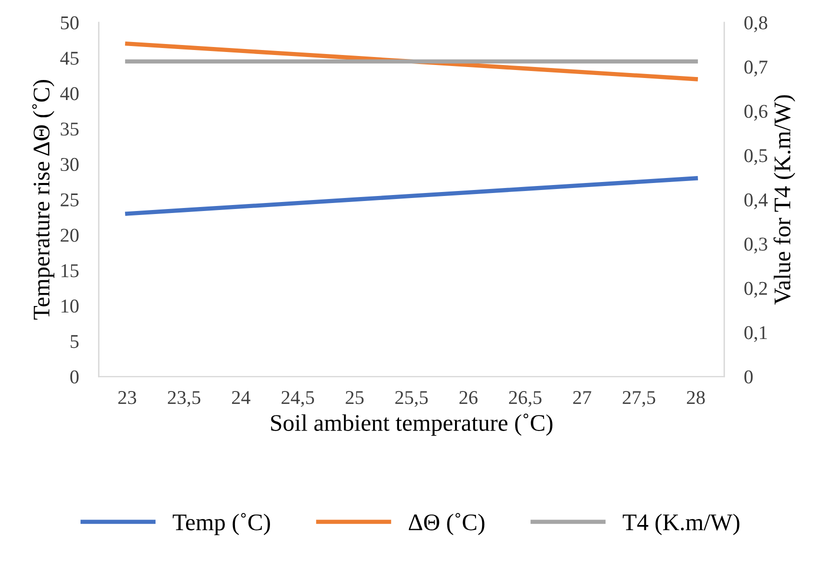 This screenshot has height=562, width=823. What do you see at coordinates (756, 68) in the screenshot?
I see `y2-tick-label: 0,7` at bounding box center [756, 68].